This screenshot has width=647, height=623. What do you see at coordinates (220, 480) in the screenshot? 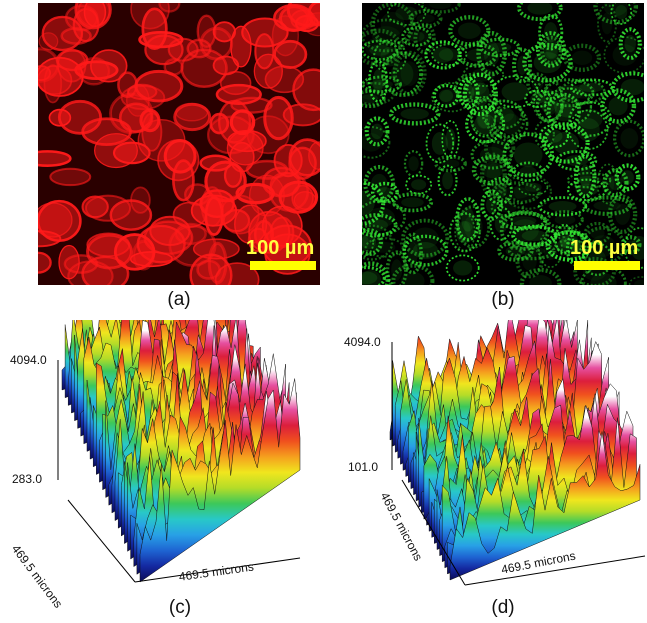
I see `surface-ridge` at bounding box center [220, 480].